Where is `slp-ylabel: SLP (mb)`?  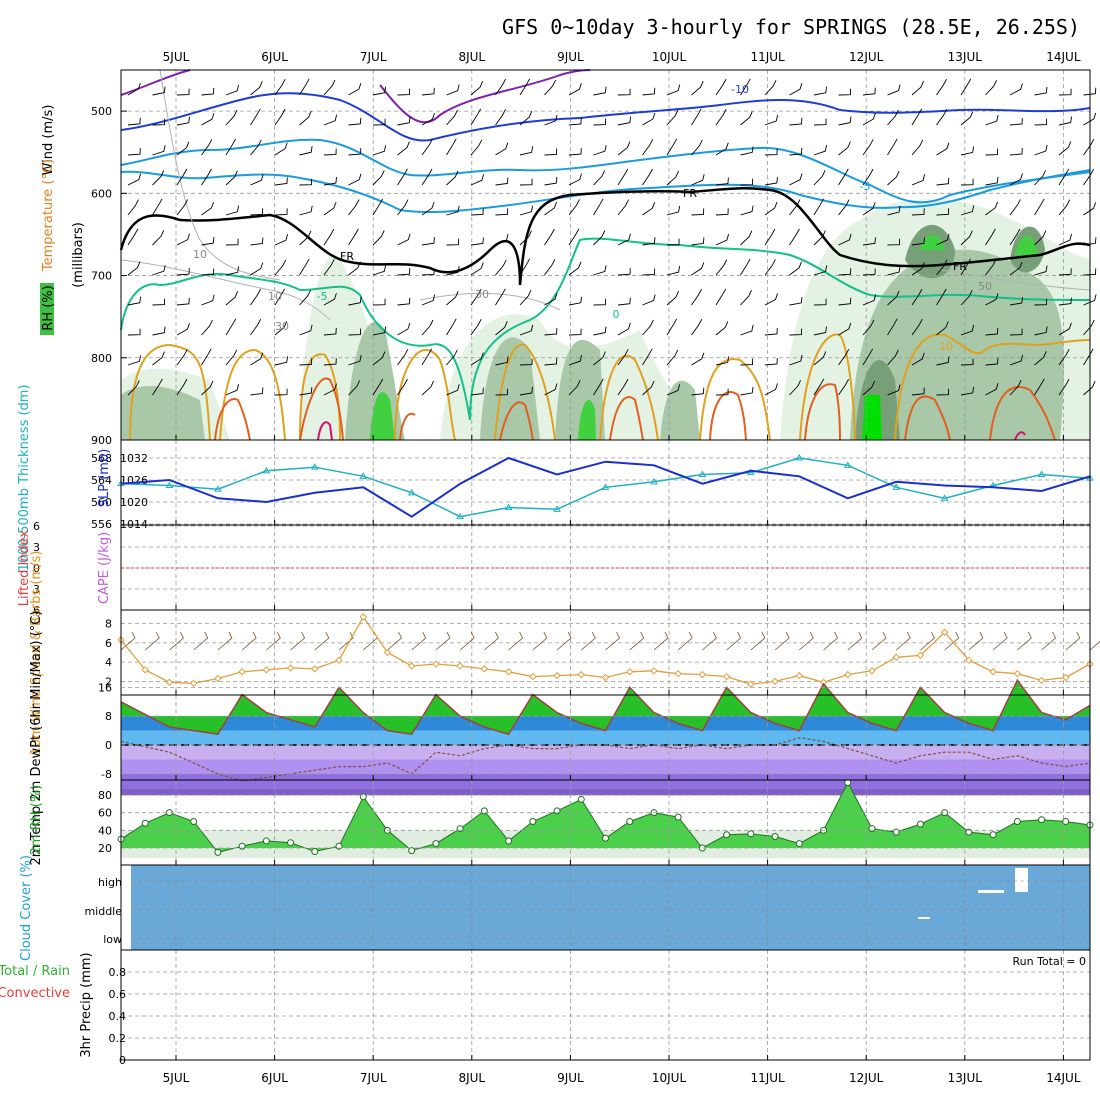
slp-ylabel: SLP (mb) is located at coordinates (104, 478).